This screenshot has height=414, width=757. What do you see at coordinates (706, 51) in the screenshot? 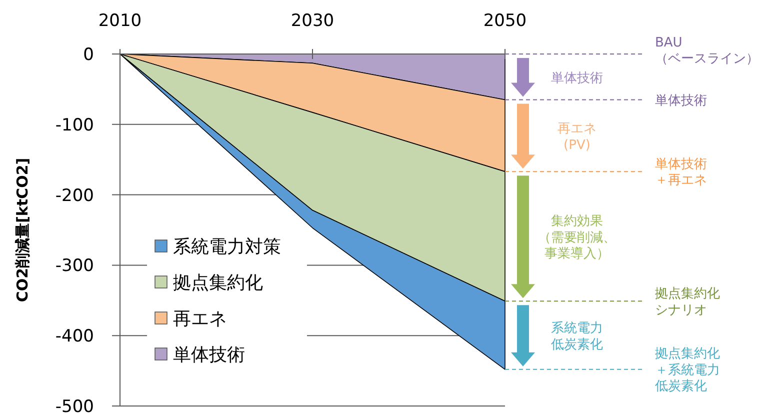
I see `text: BAU（ベースライン）` at bounding box center [706, 51].